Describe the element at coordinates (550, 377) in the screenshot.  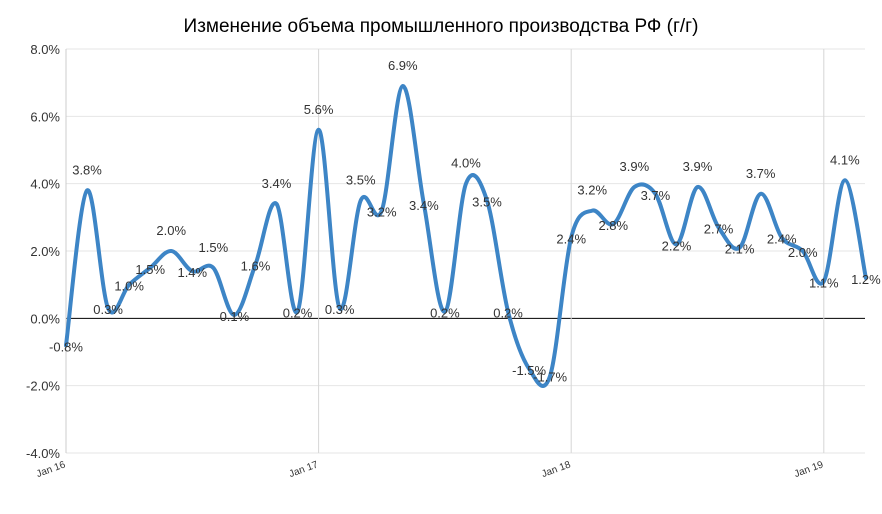
I see `data-label: -1.7%` at that location.